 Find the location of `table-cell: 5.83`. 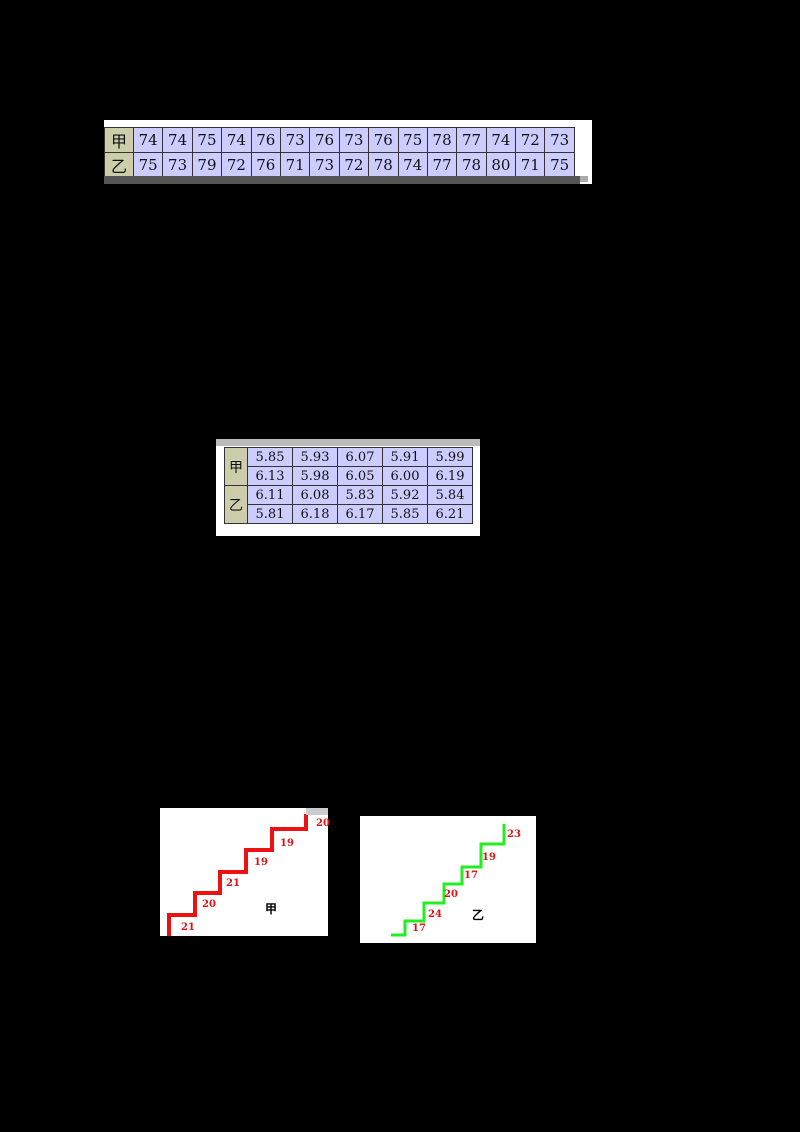

table-cell: 5.83 is located at coordinates (360, 495).